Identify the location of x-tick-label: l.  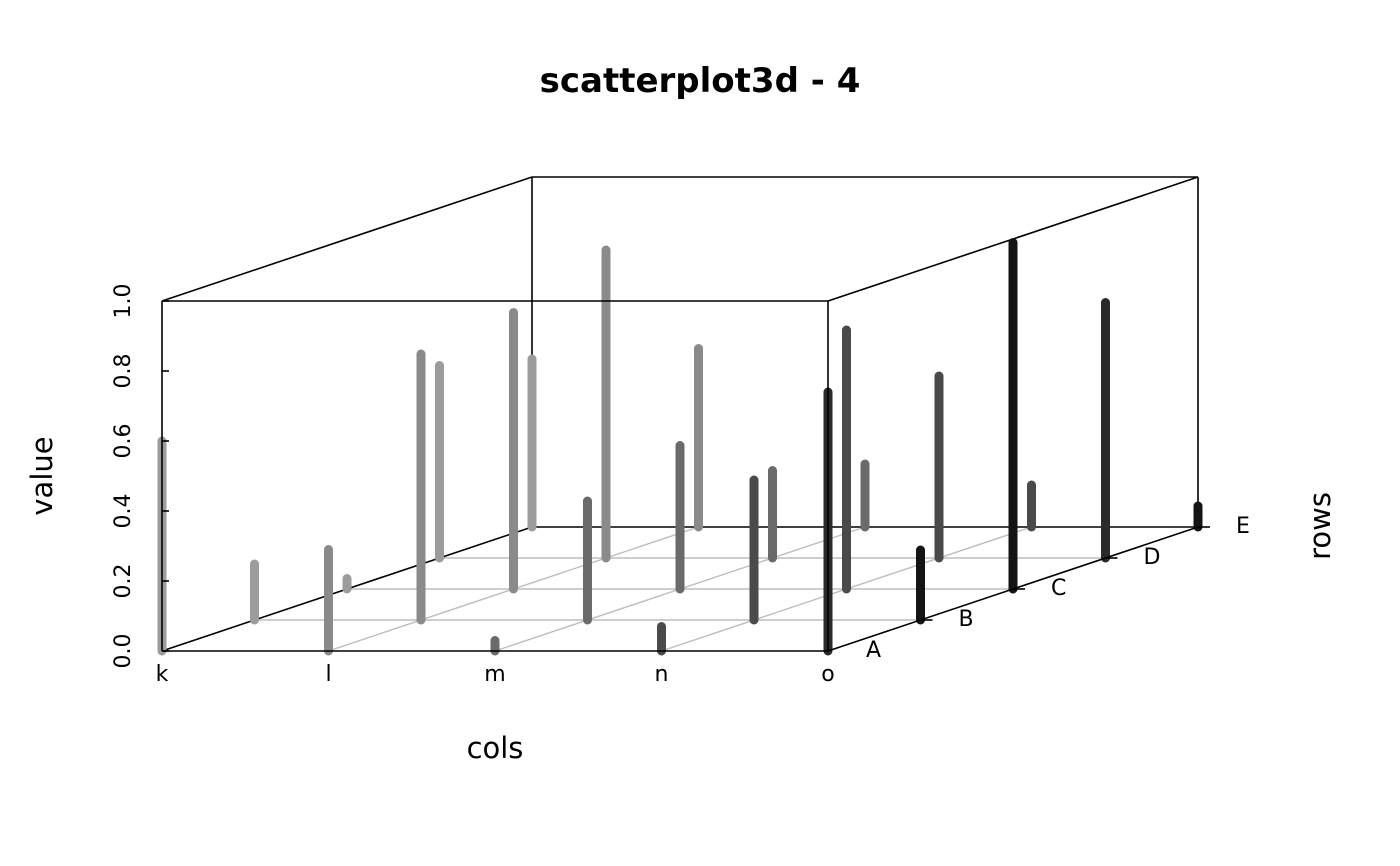
(328, 674).